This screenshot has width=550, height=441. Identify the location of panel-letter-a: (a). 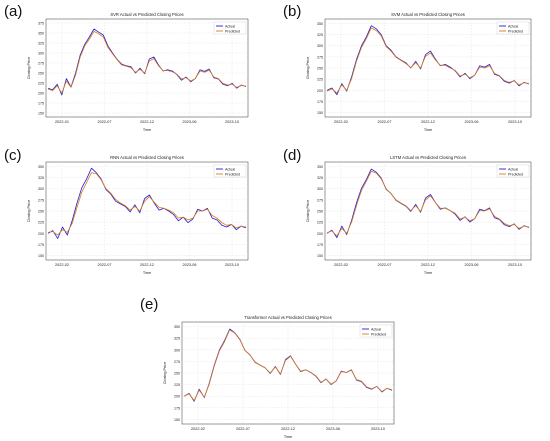
(13, 11).